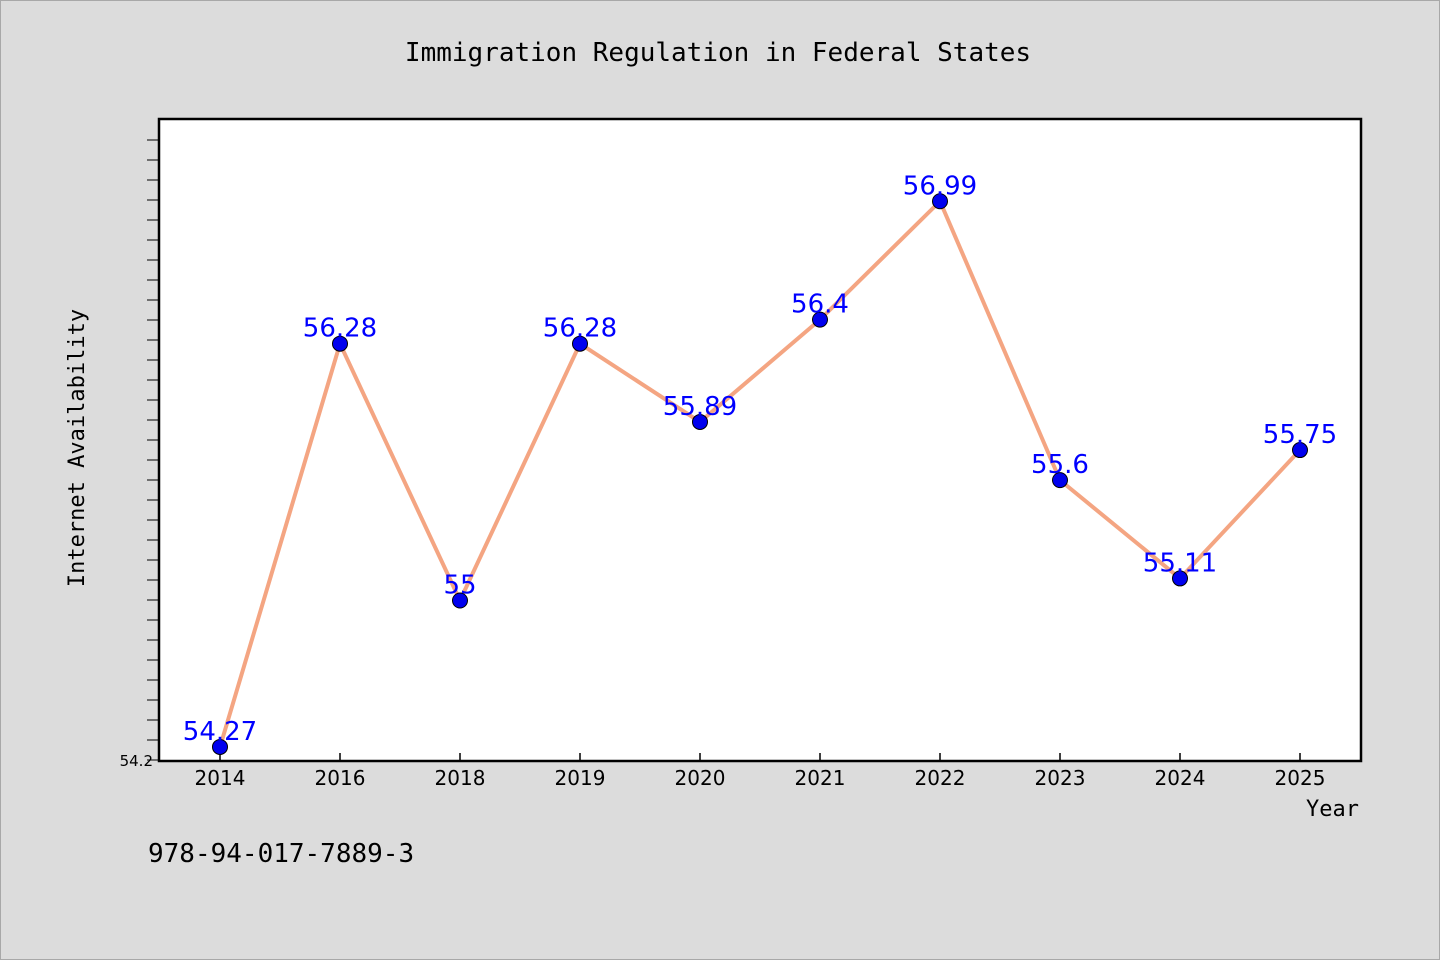  I want to click on x-tick-label: 2018, so click(460, 778).